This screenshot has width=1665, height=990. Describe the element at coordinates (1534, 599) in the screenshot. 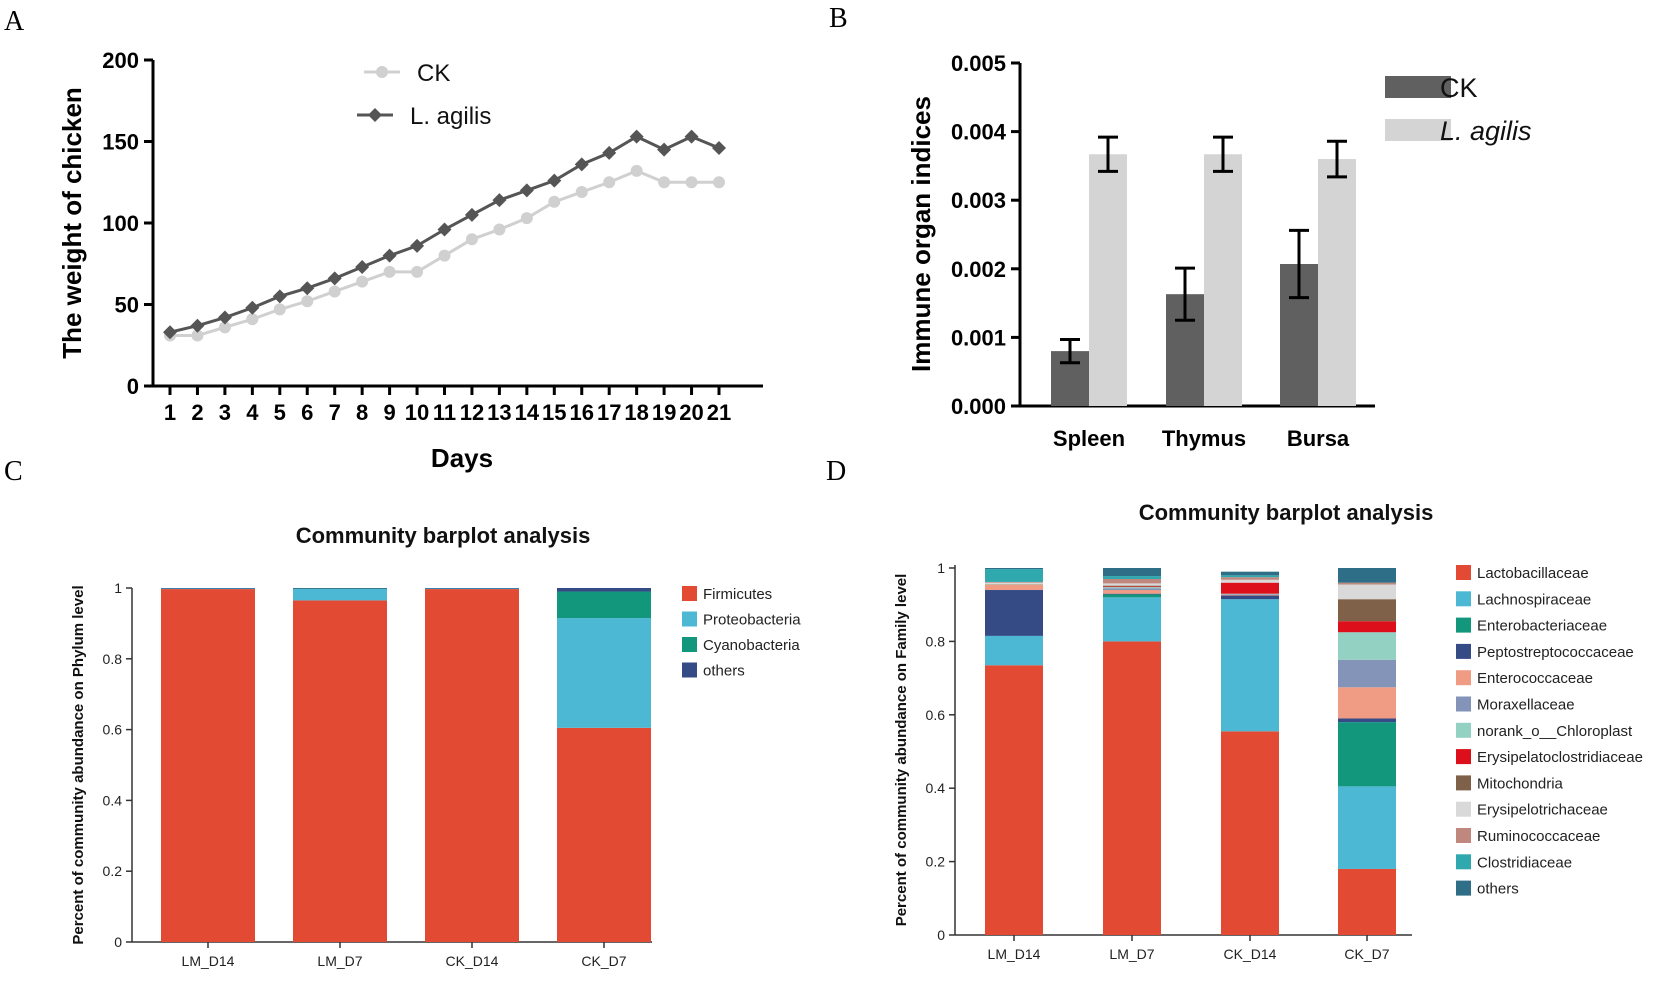

I see `d-legend-label: Lachnospiraceae` at that location.